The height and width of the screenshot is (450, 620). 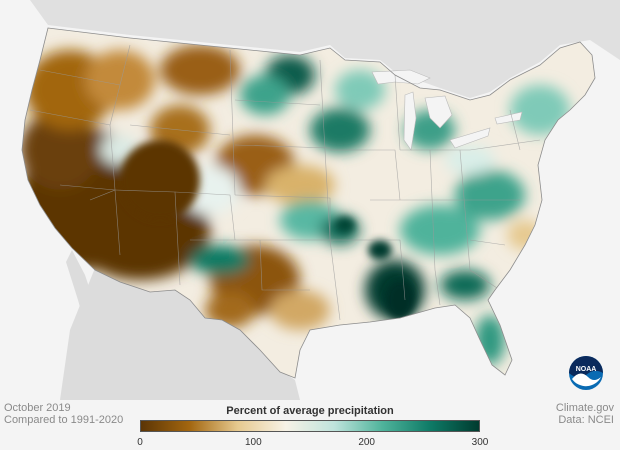 I want to click on map-period: October 2019, so click(x=37, y=408).